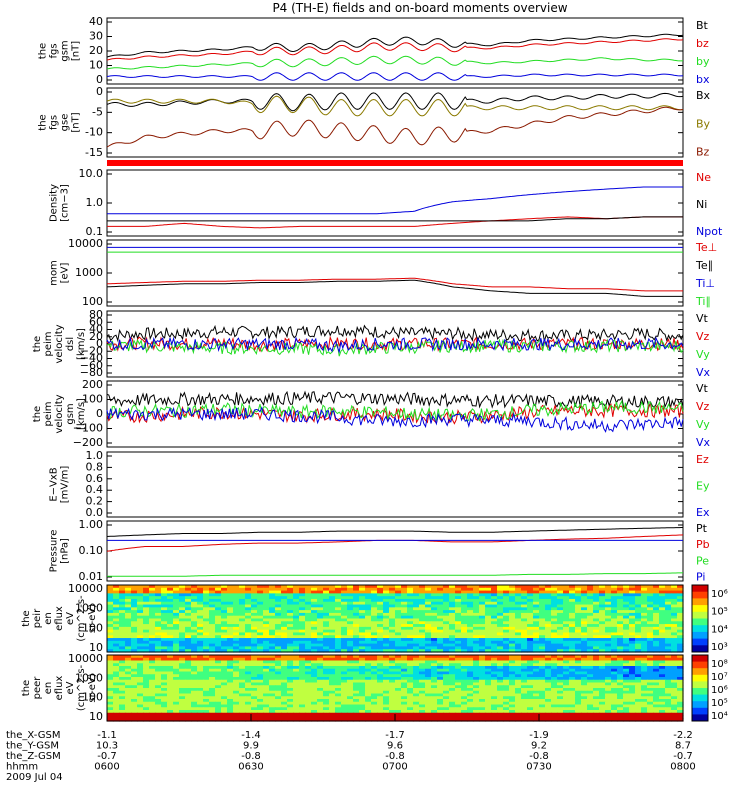  I want to click on legend-Vz: Vz, so click(703, 406).